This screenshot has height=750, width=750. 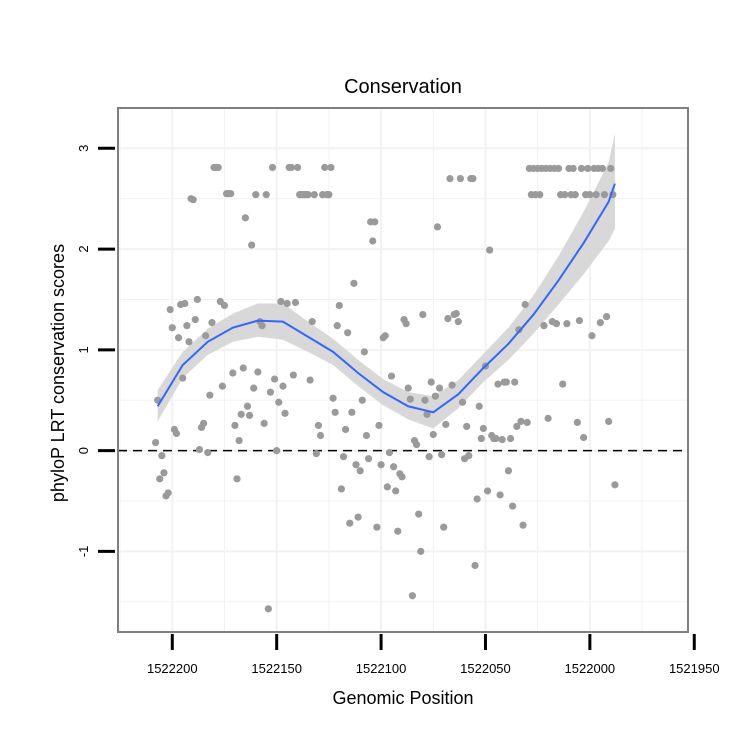 I want to click on x-tick-label: 1522100, so click(x=381, y=668).